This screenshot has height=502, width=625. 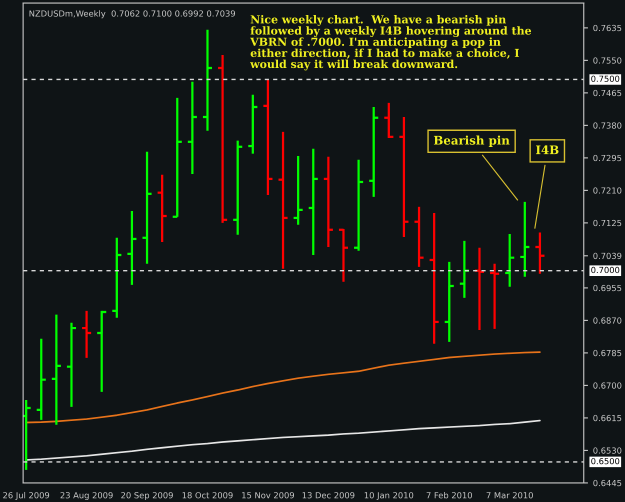 I want to click on y-tick-label: 0.7295, so click(x=607, y=158).